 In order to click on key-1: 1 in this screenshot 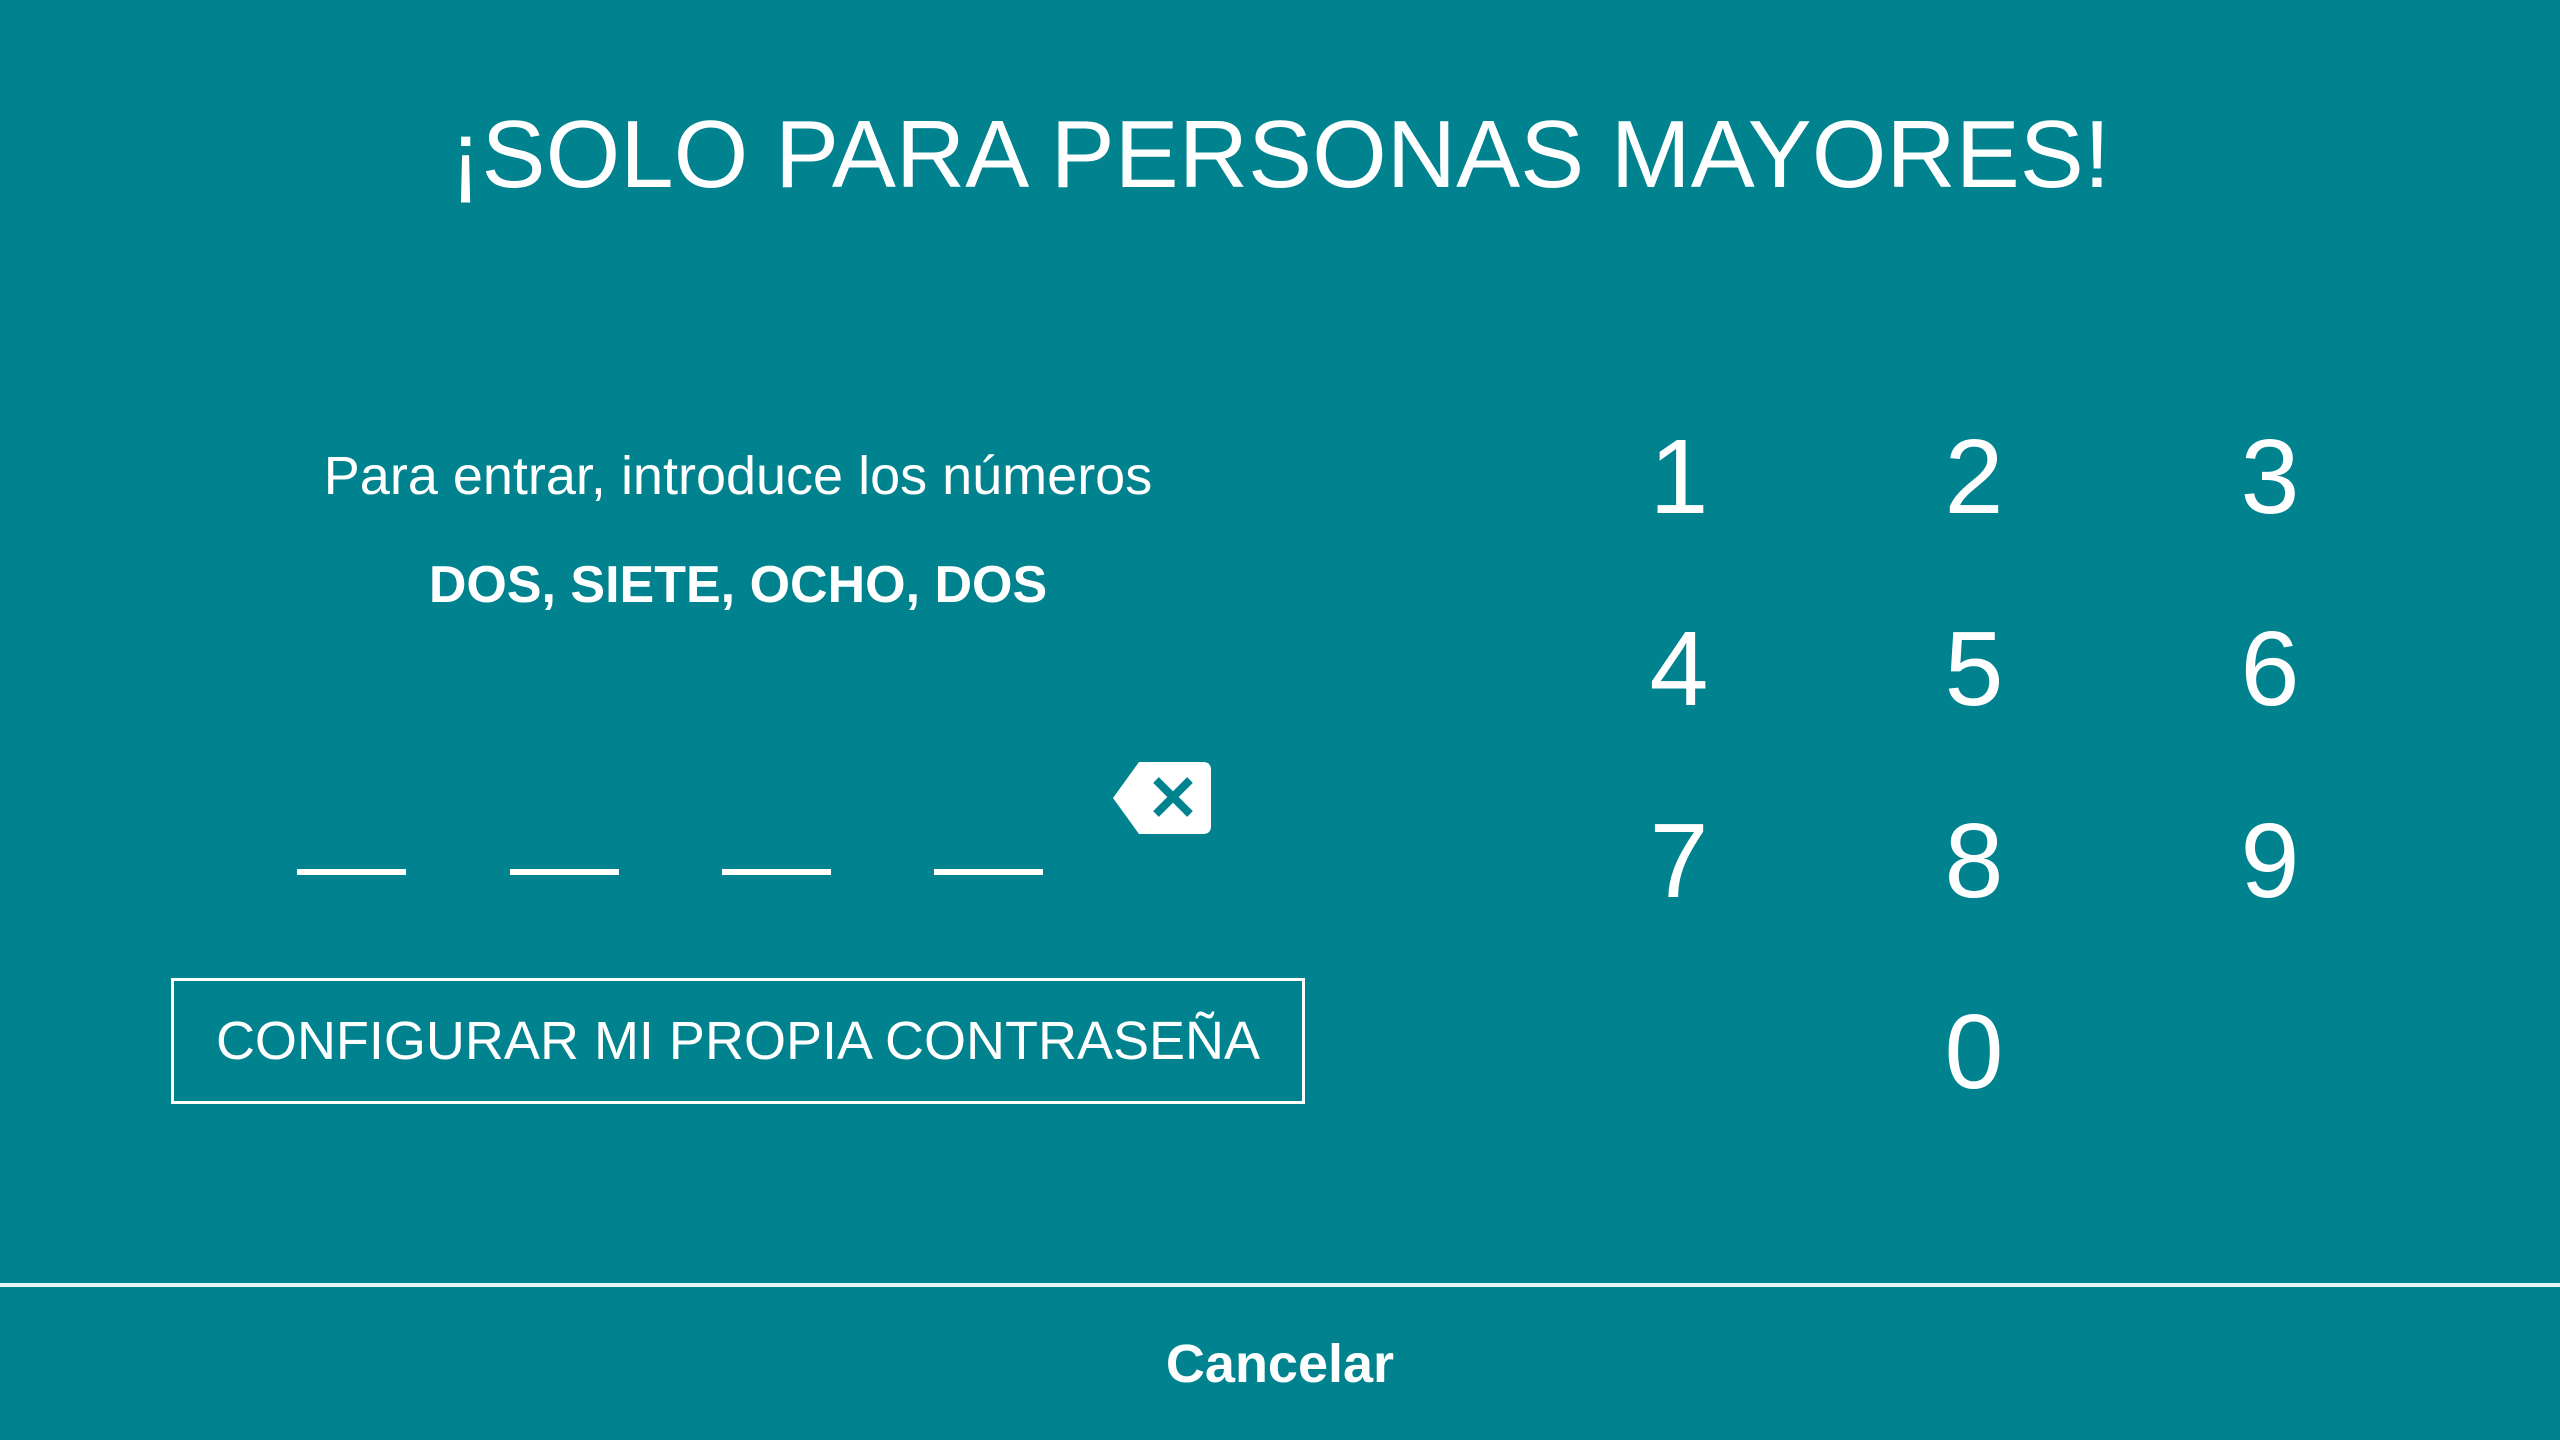, I will do `click(1679, 476)`.